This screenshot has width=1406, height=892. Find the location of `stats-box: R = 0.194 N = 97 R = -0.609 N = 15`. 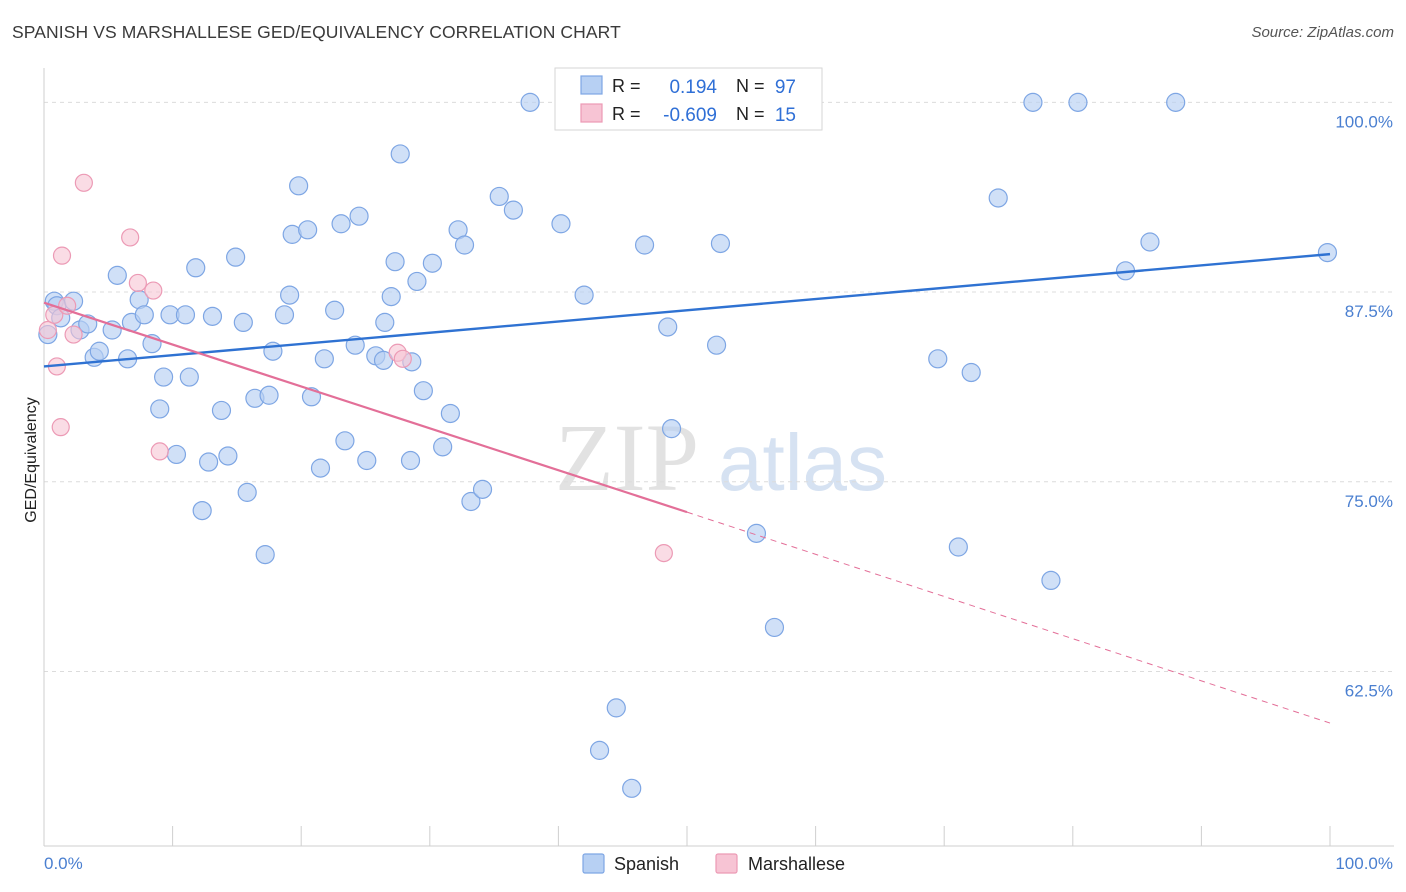

stats-box: R = 0.194 N = 97 R = -0.609 N = 15 is located at coordinates (688, 99).